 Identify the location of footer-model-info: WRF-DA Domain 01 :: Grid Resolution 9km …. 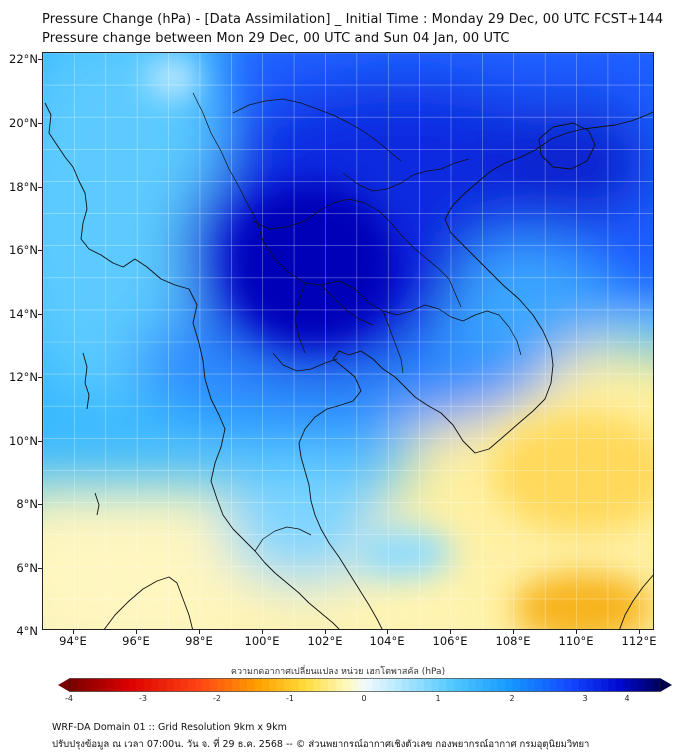
(169, 727).